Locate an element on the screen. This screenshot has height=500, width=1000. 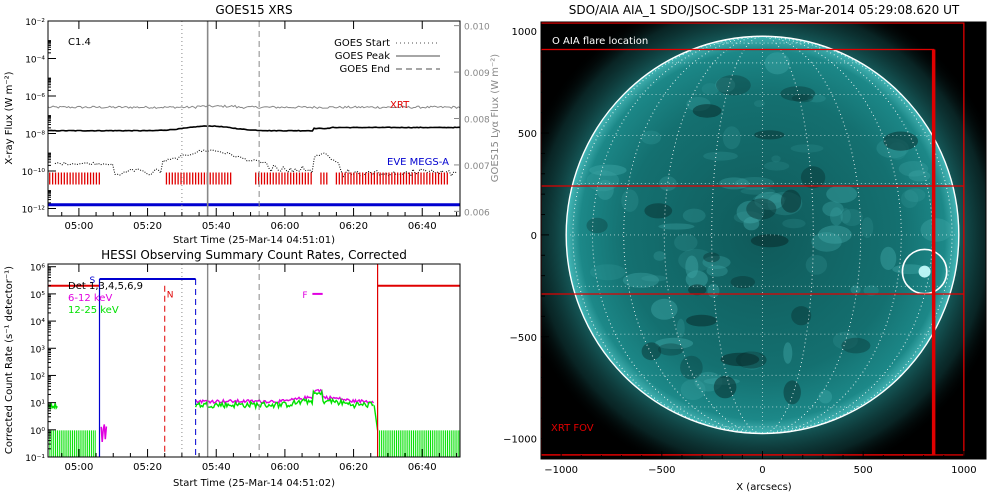
goes-xtick-label: 06:40 is located at coordinates (422, 226).